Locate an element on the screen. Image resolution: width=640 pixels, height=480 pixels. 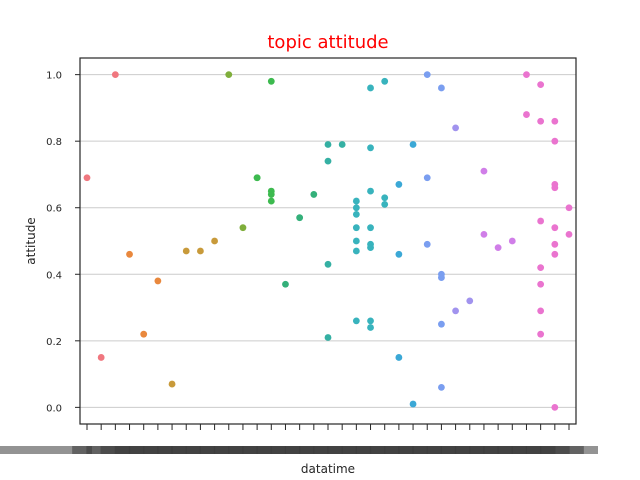
x-axis-ticks is located at coordinates (299, 439).